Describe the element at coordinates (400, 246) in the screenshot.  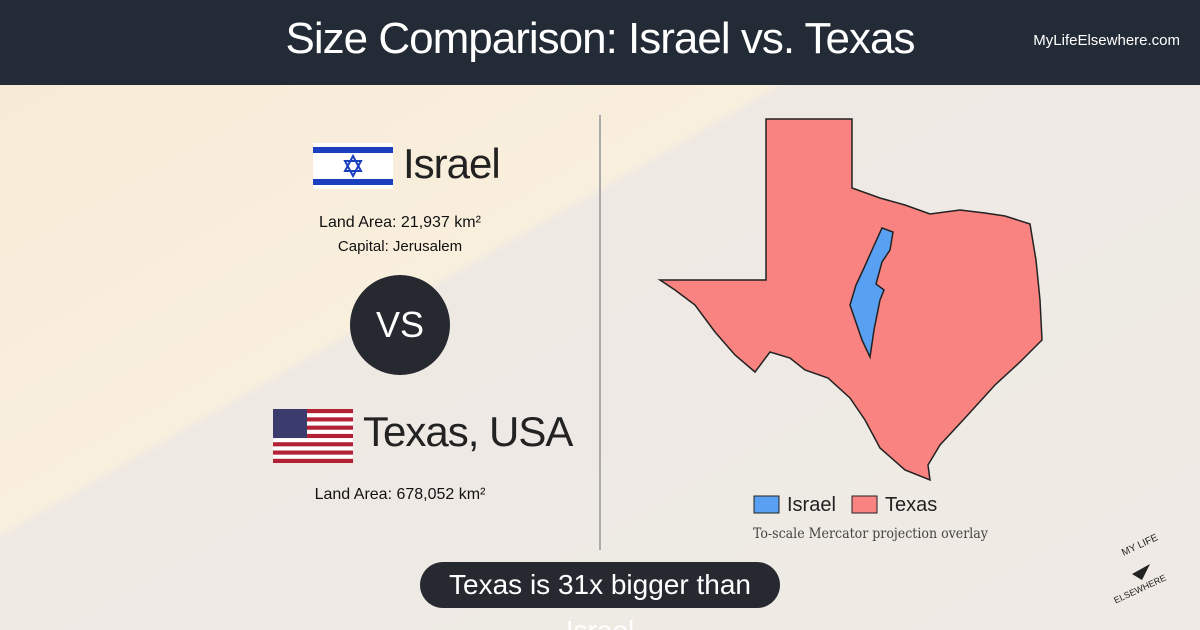
I see `capital: Capital: Jerusalem` at that location.